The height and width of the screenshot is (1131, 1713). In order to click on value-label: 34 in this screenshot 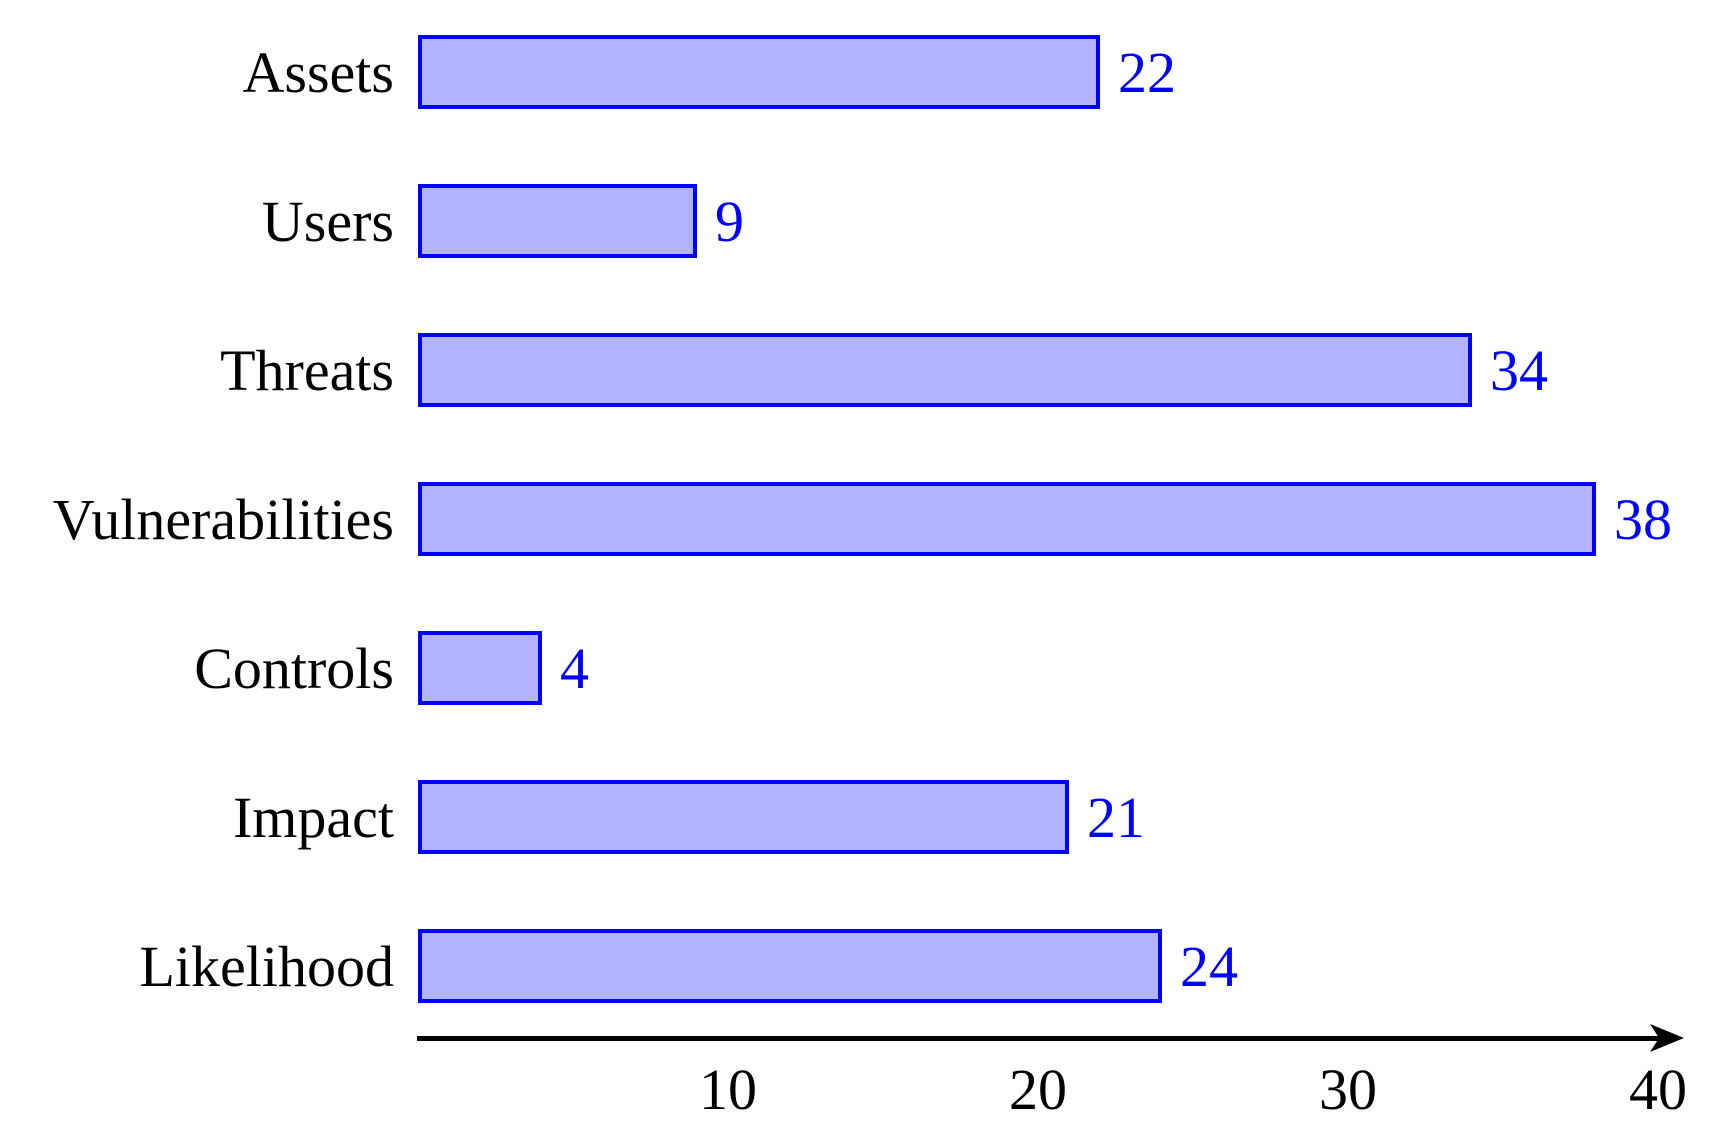, I will do `click(1519, 370)`.